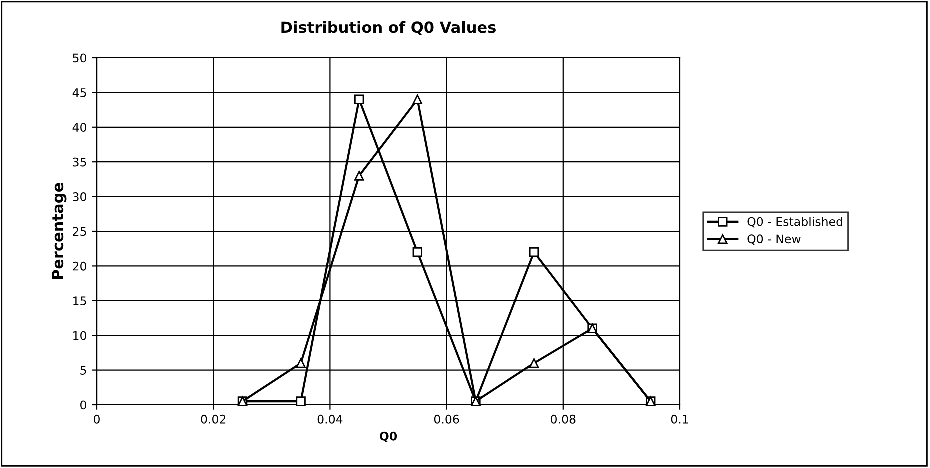  What do you see at coordinates (795, 222) in the screenshot?
I see `legend-label: Q0 - Established` at bounding box center [795, 222].